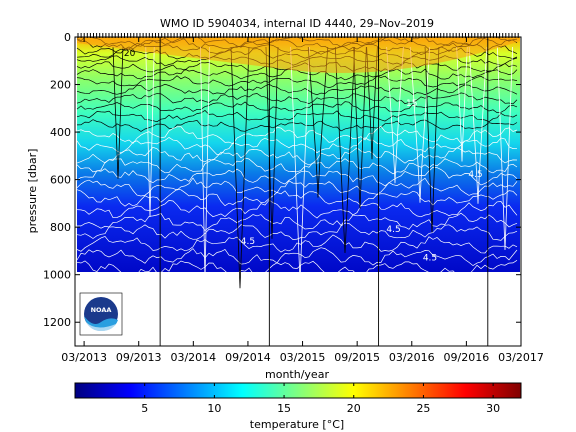 The height and width of the screenshot is (432, 576). Describe the element at coordinates (144, 408) in the screenshot. I see `colorbar-tick-label: 5` at that location.